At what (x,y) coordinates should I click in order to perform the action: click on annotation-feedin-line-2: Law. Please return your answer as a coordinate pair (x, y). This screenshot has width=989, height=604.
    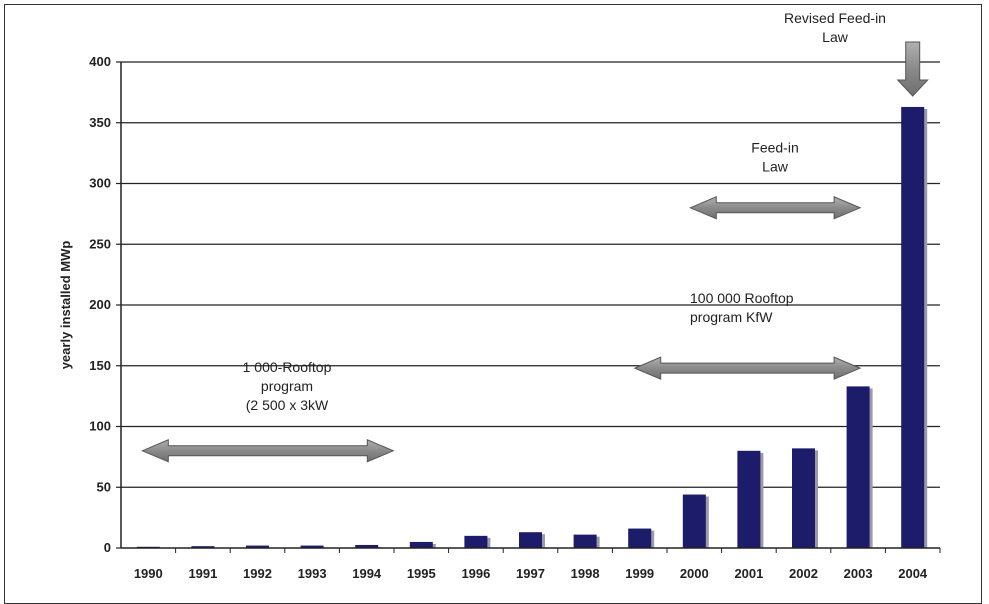
    Looking at the image, I should click on (775, 166).